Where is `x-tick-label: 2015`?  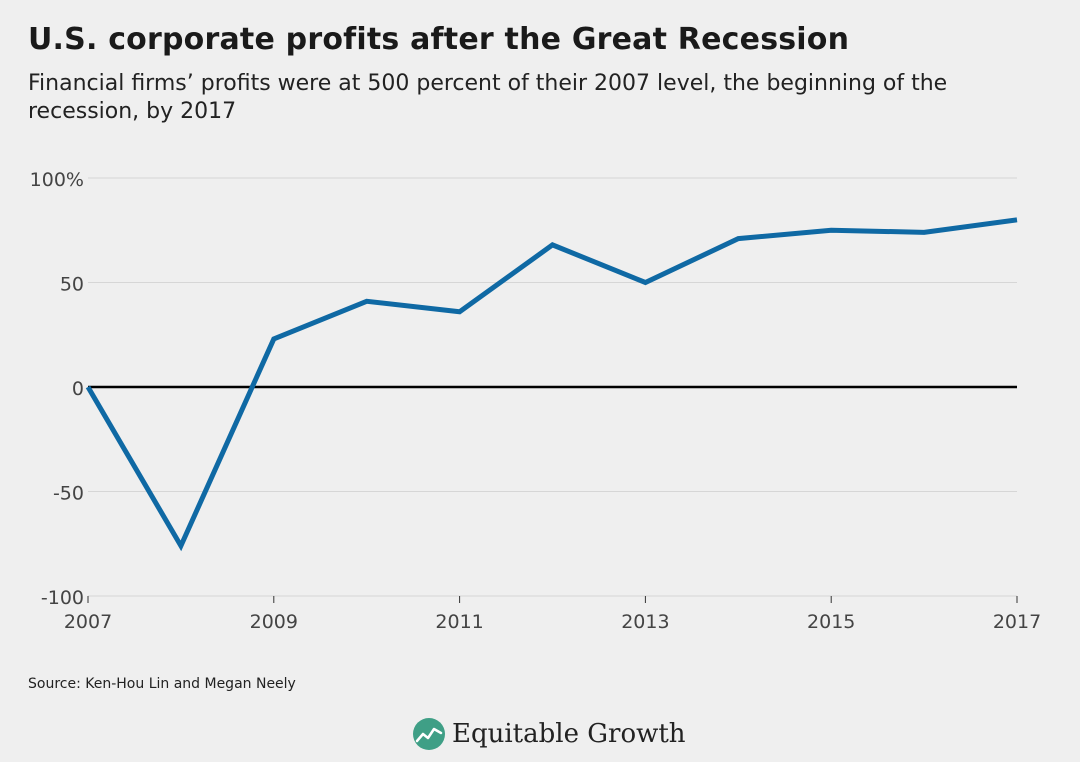 x-tick-label: 2015 is located at coordinates (831, 622).